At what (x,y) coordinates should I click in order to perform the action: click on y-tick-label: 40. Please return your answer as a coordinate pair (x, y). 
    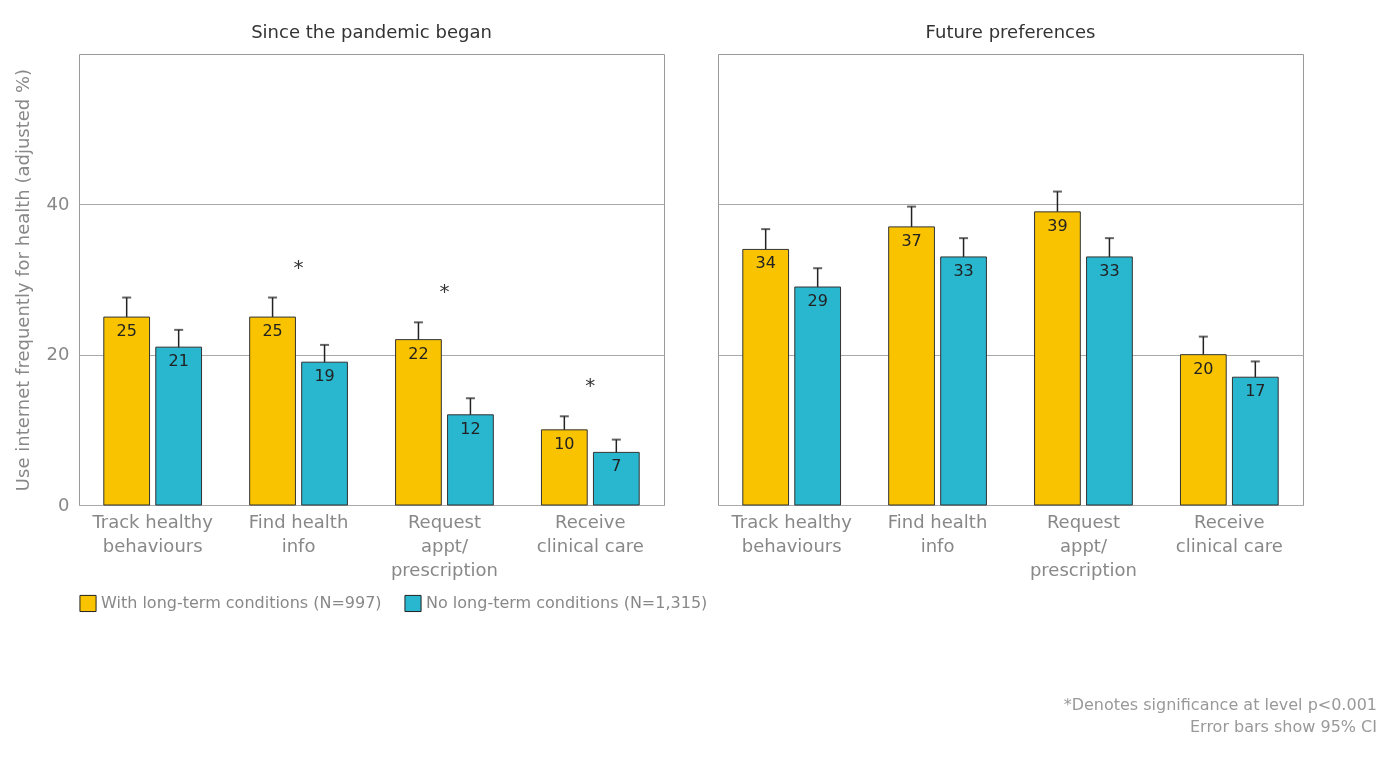
    Looking at the image, I should click on (58, 203).